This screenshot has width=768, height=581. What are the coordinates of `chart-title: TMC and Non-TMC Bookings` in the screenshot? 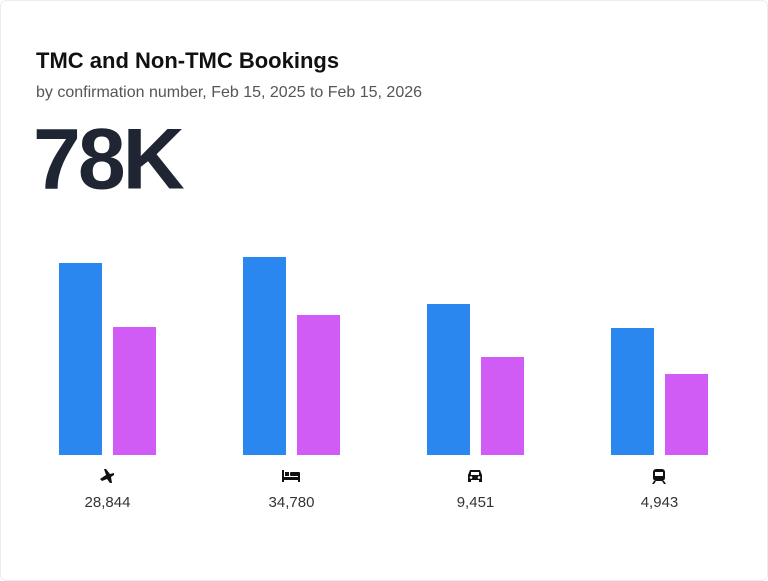 It's located at (187, 60).